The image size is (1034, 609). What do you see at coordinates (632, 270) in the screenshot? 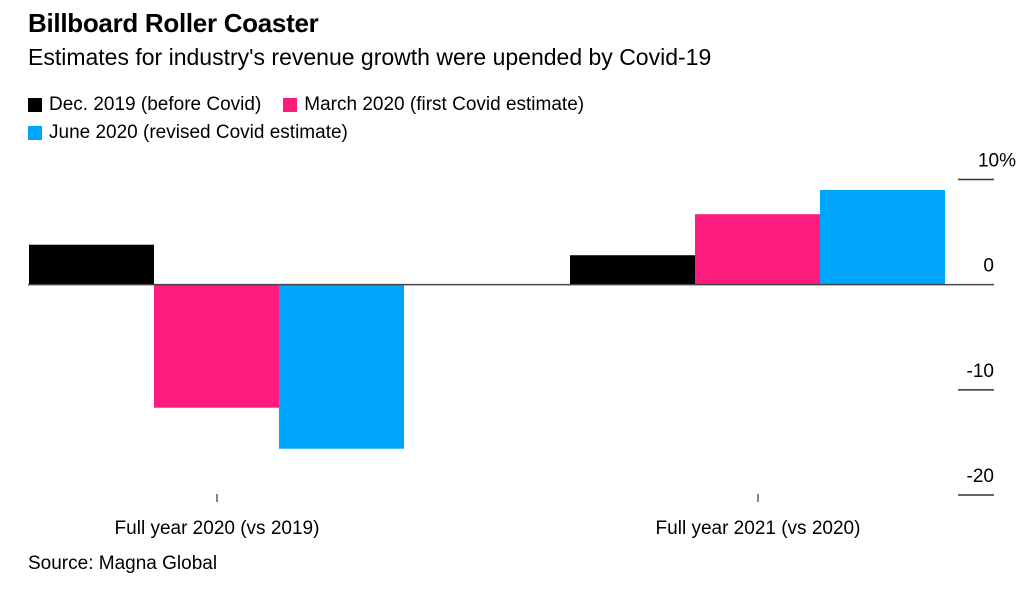
I see `bar-dec-2019-before-covid-full-year-2021-vs-2020` at bounding box center [632, 270].